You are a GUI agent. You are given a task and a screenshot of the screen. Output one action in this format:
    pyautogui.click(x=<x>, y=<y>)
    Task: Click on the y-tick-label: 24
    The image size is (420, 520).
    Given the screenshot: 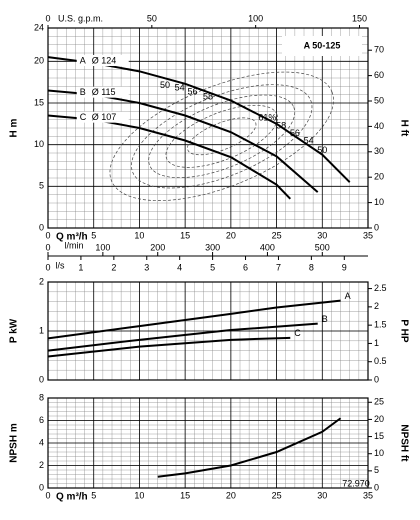 What is the action you would take?
    pyautogui.click(x=39, y=27)
    